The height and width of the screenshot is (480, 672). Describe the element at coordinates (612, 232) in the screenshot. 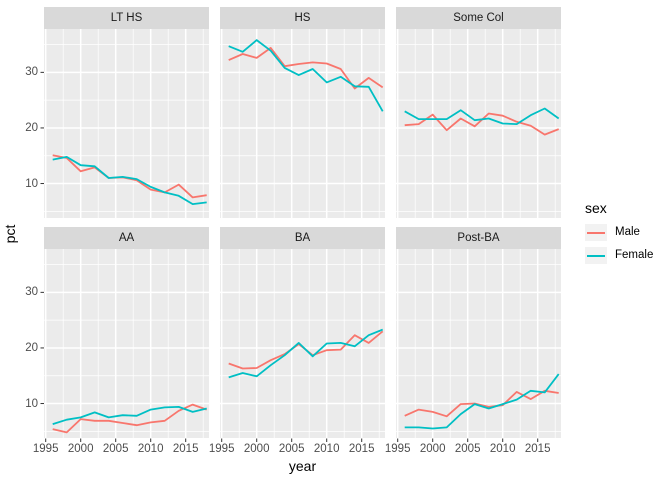

I see `legend-key-male: Male` at that location.